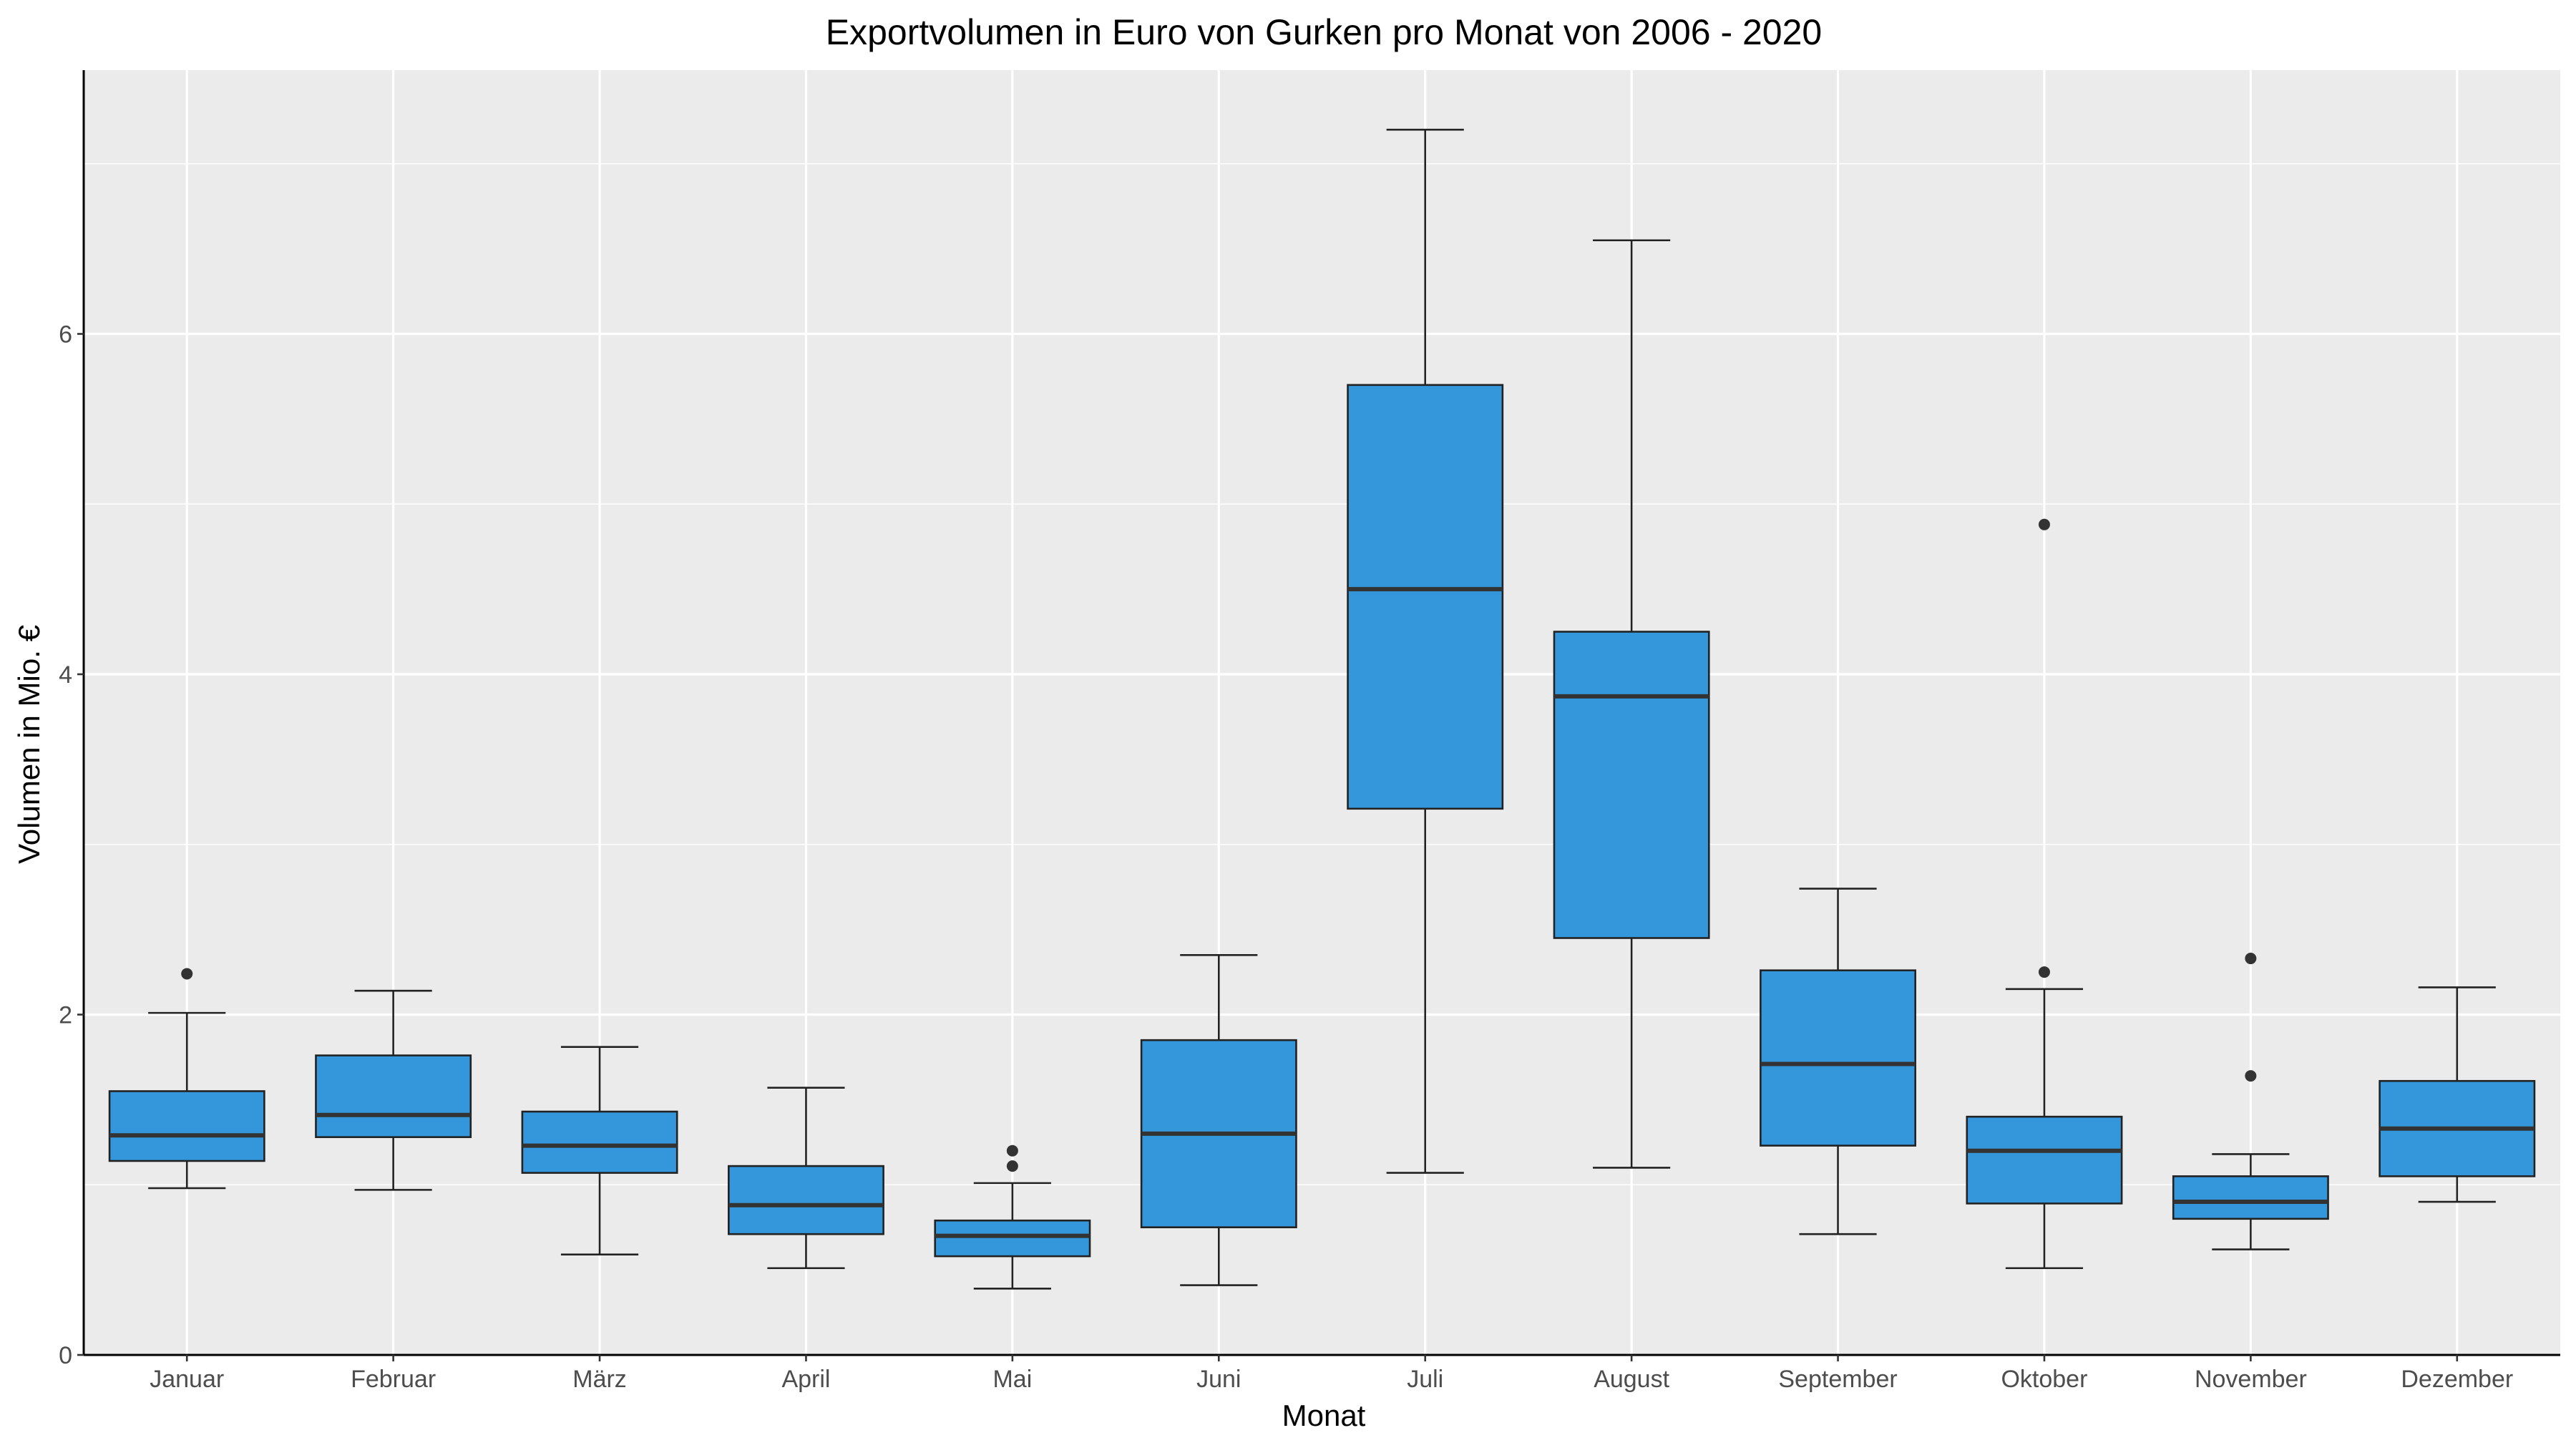  I want to click on x-tick-label: Januar, so click(187, 1379).